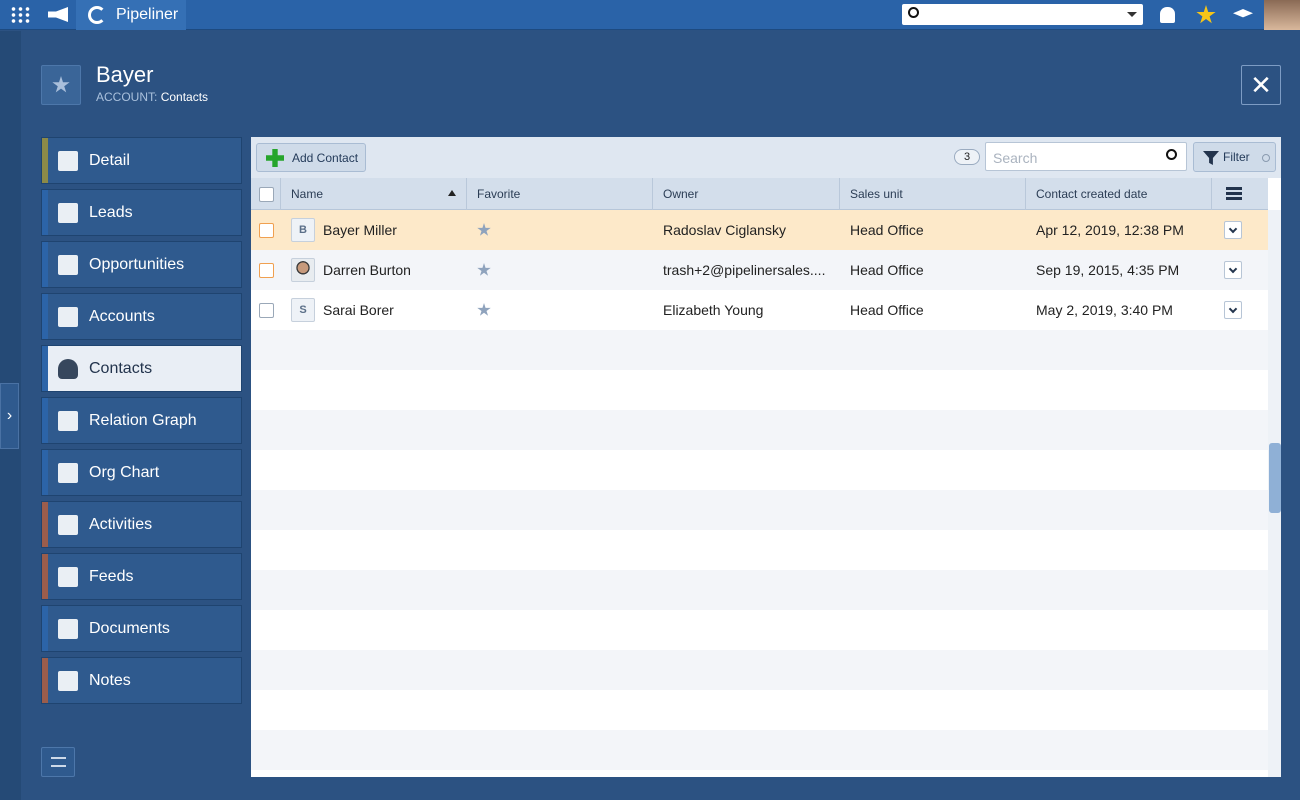 This screenshot has width=1300, height=800. I want to click on select-all-checkbox, so click(266, 194).